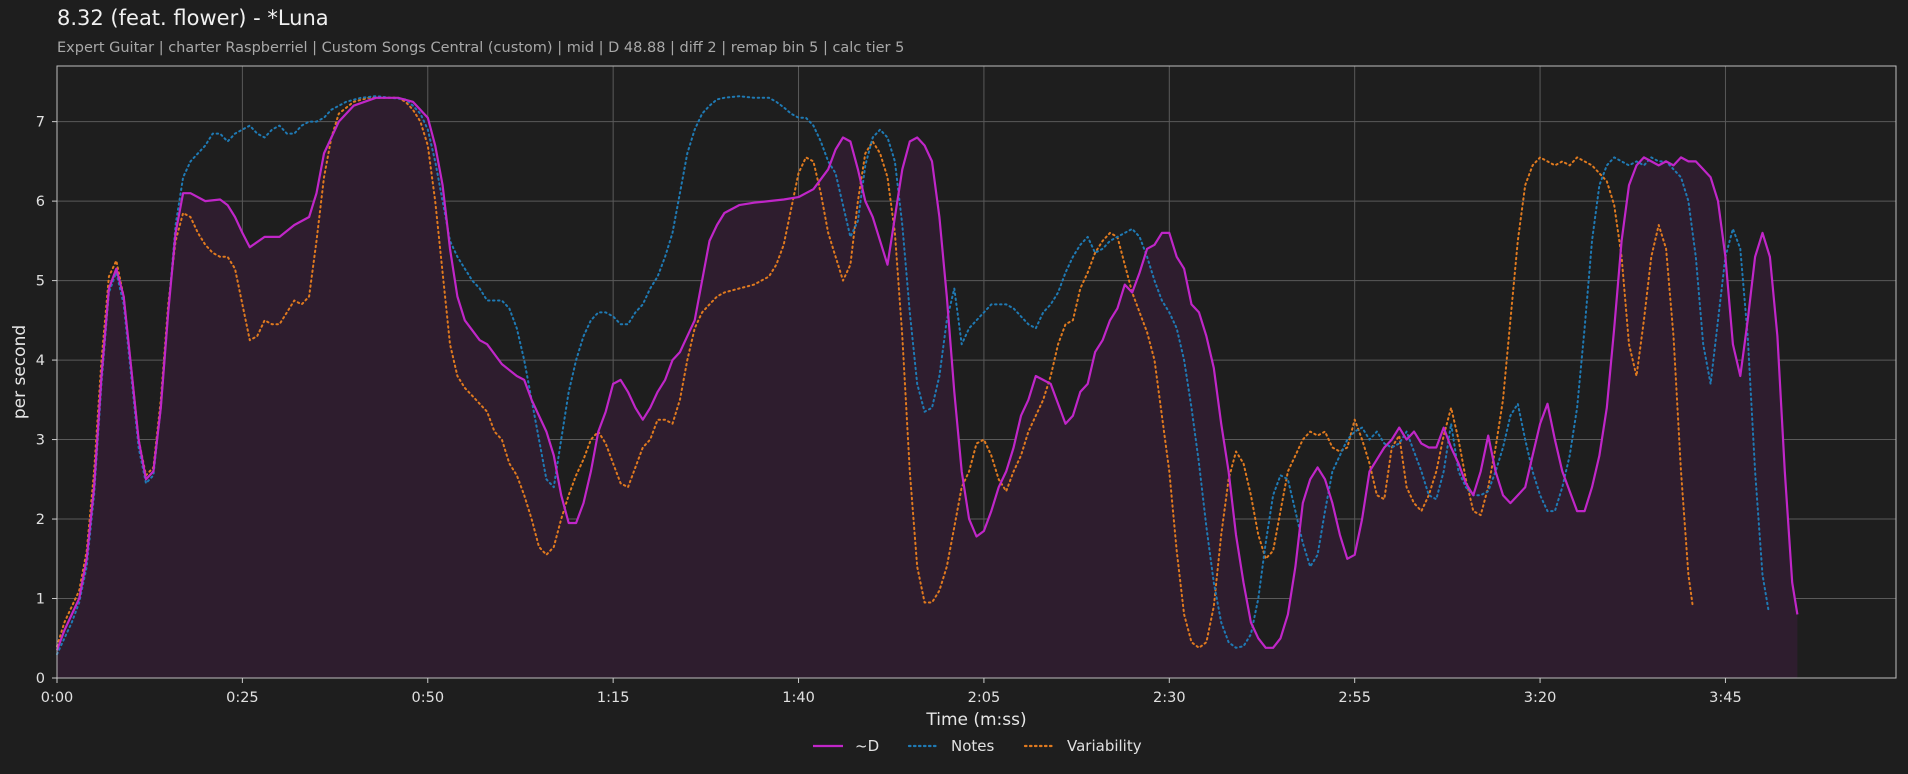 The width and height of the screenshot is (1908, 774). What do you see at coordinates (613, 698) in the screenshot?
I see `x-tick-label: 1:15` at bounding box center [613, 698].